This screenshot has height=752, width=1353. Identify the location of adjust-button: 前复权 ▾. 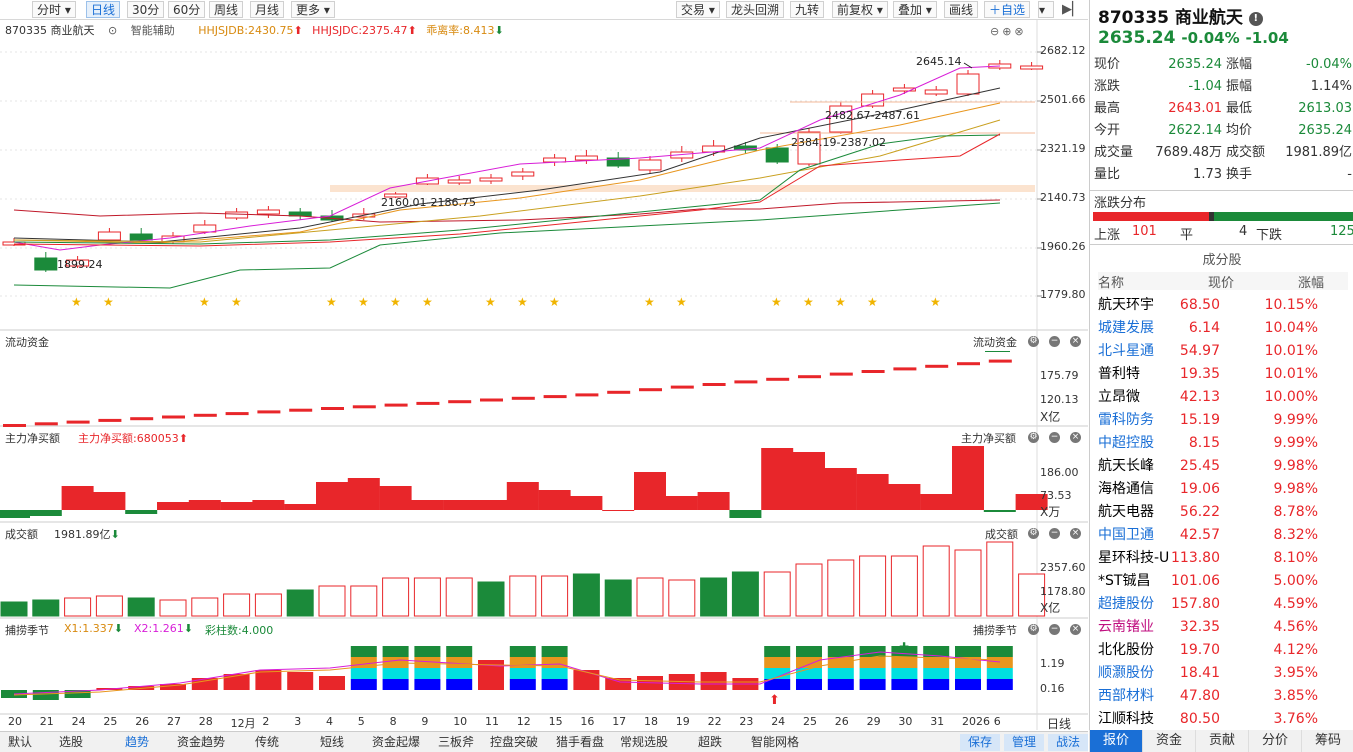
(860, 9).